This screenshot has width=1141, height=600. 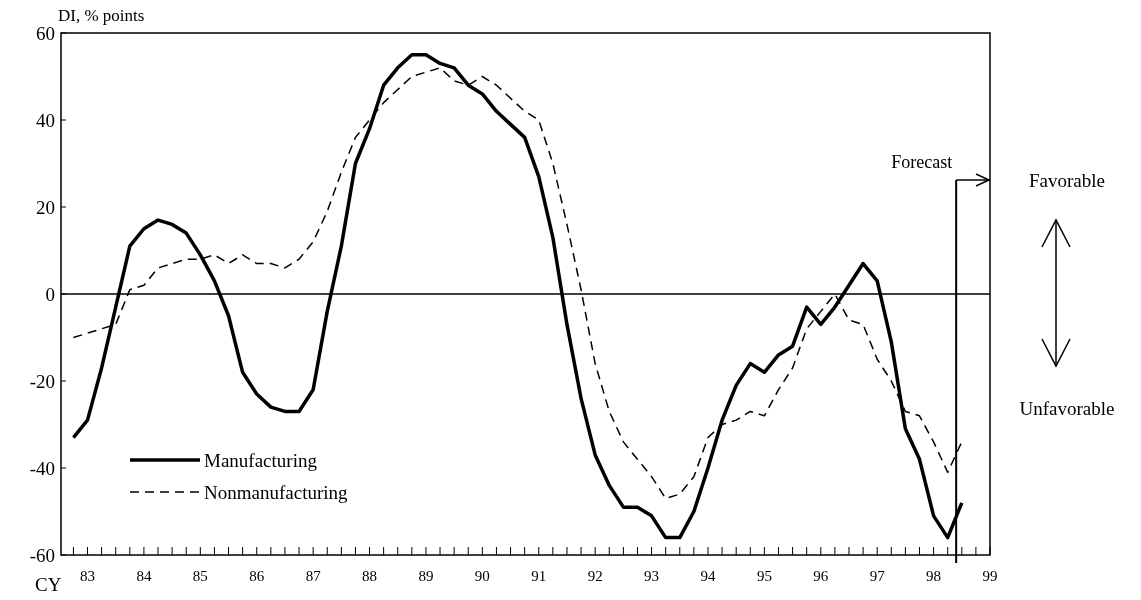 What do you see at coordinates (934, 576) in the screenshot?
I see `x-tick-label: 98` at bounding box center [934, 576].